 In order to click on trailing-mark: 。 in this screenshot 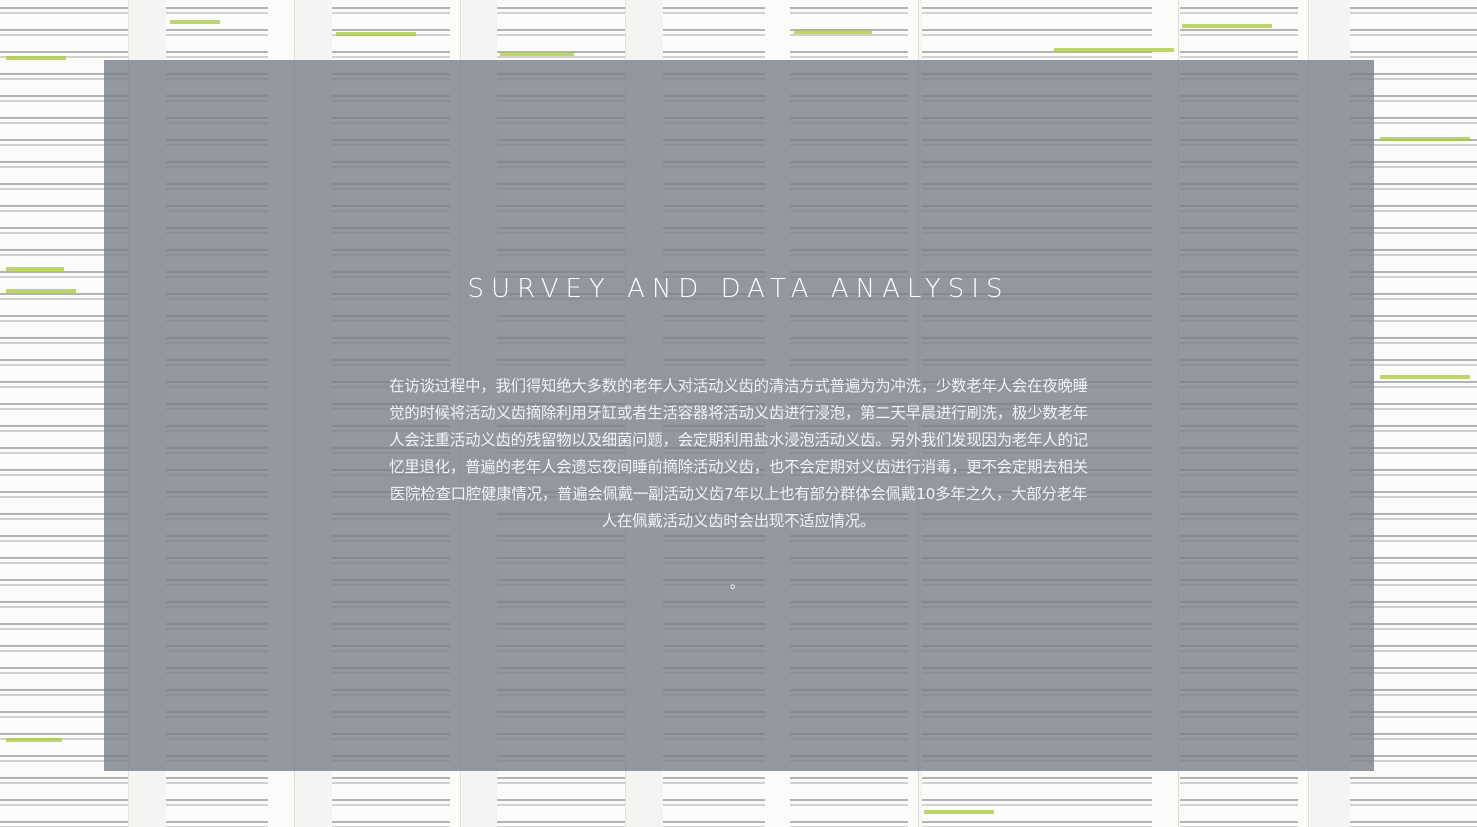, I will do `click(737, 584)`.